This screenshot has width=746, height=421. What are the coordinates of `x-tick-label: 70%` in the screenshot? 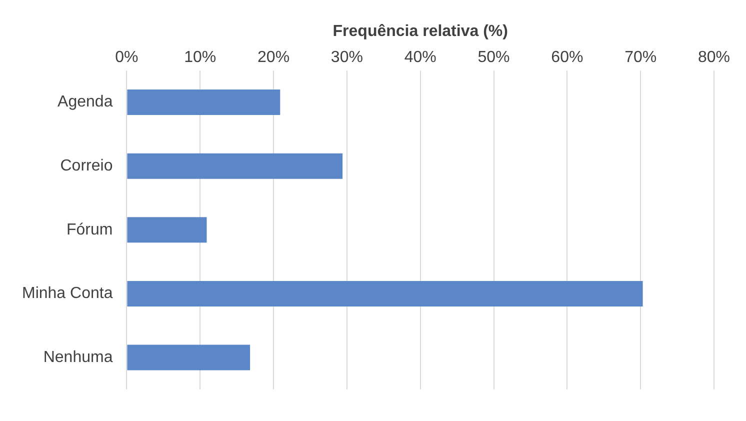 It's located at (640, 57).